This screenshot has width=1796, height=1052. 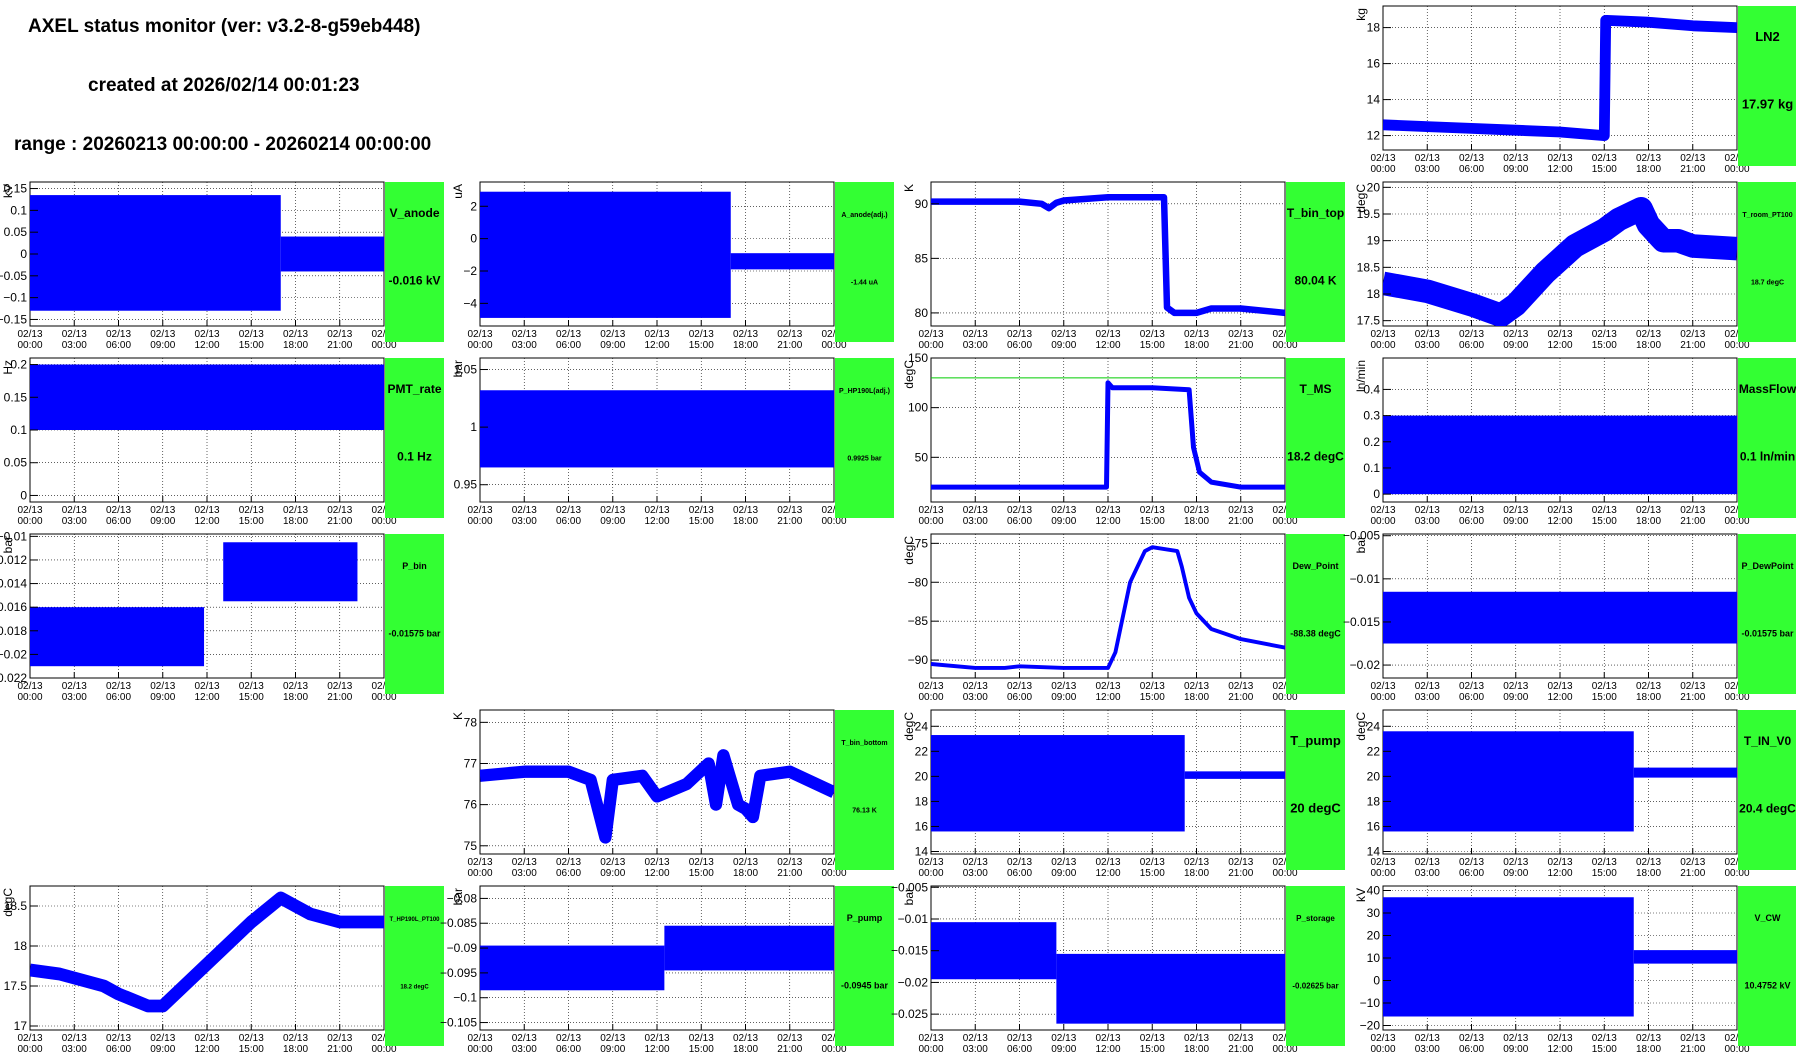 I want to click on panel-value: 18.7 degC, so click(x=1767, y=282).